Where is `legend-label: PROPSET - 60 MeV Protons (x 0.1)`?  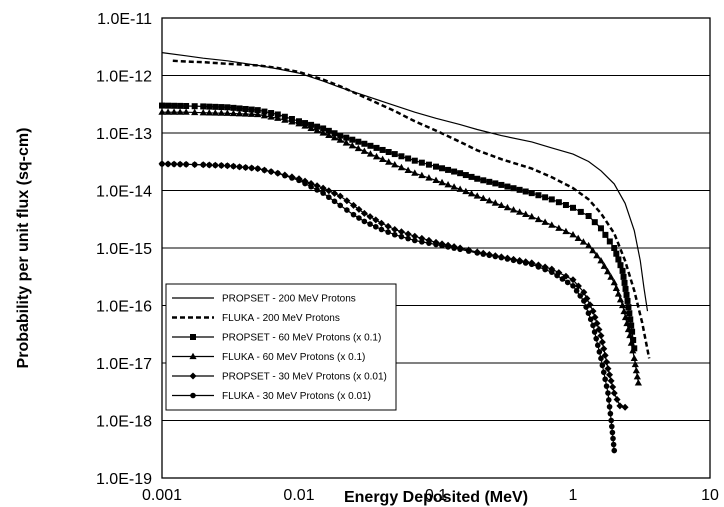
legend-label: PROPSET - 60 MeV Protons (x 0.1) is located at coordinates (301, 338).